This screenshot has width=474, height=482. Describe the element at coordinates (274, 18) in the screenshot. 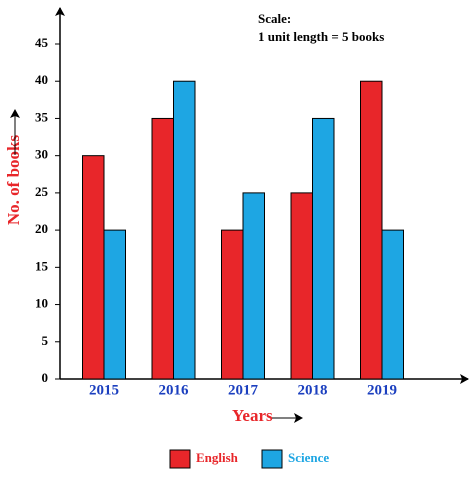

I see `annotation: Scale:` at that location.